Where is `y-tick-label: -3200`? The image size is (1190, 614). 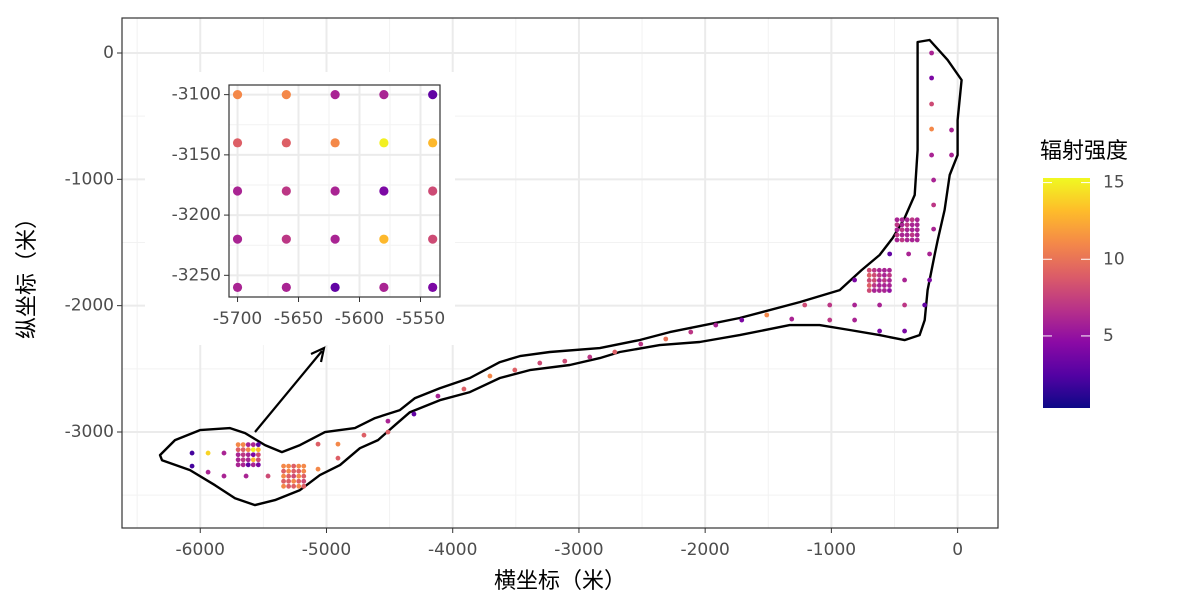
y-tick-label: -3200 is located at coordinates (196, 215).